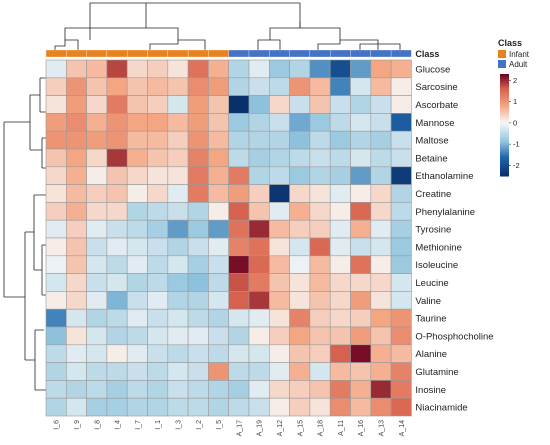 This screenshot has height=445, width=550. What do you see at coordinates (227, 26) in the screenshot?
I see `column-dendrogram` at bounding box center [227, 26].